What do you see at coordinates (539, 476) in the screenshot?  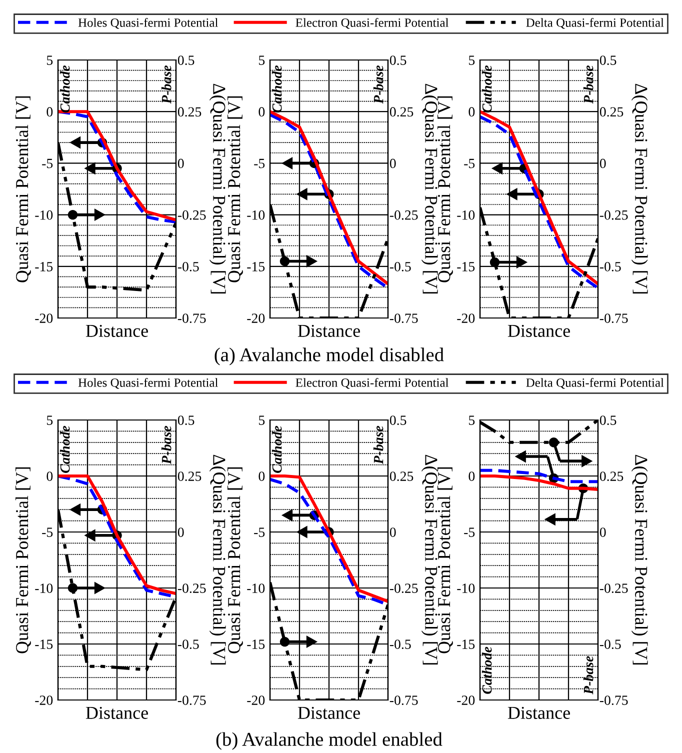 I see `line-series` at bounding box center [539, 476].